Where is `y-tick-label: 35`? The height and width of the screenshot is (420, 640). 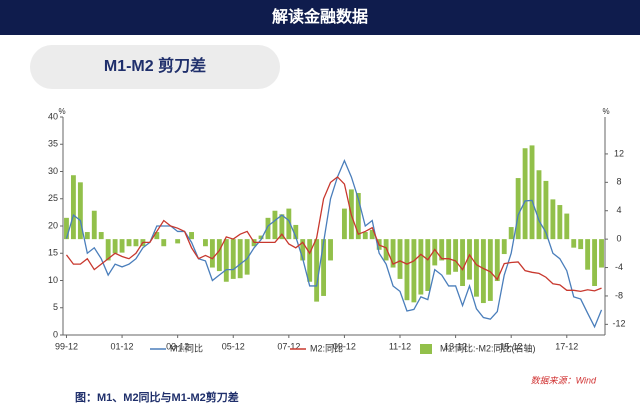 y-tick-label: 35 is located at coordinates (53, 144).